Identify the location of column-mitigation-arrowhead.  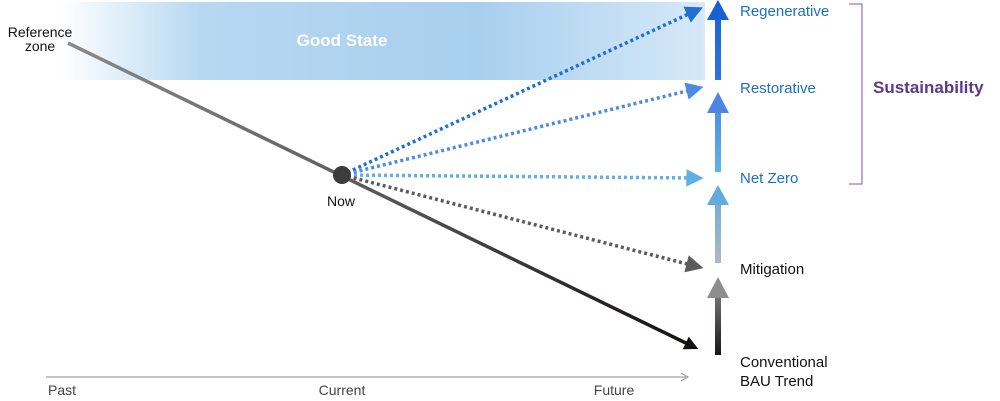
(718, 195).